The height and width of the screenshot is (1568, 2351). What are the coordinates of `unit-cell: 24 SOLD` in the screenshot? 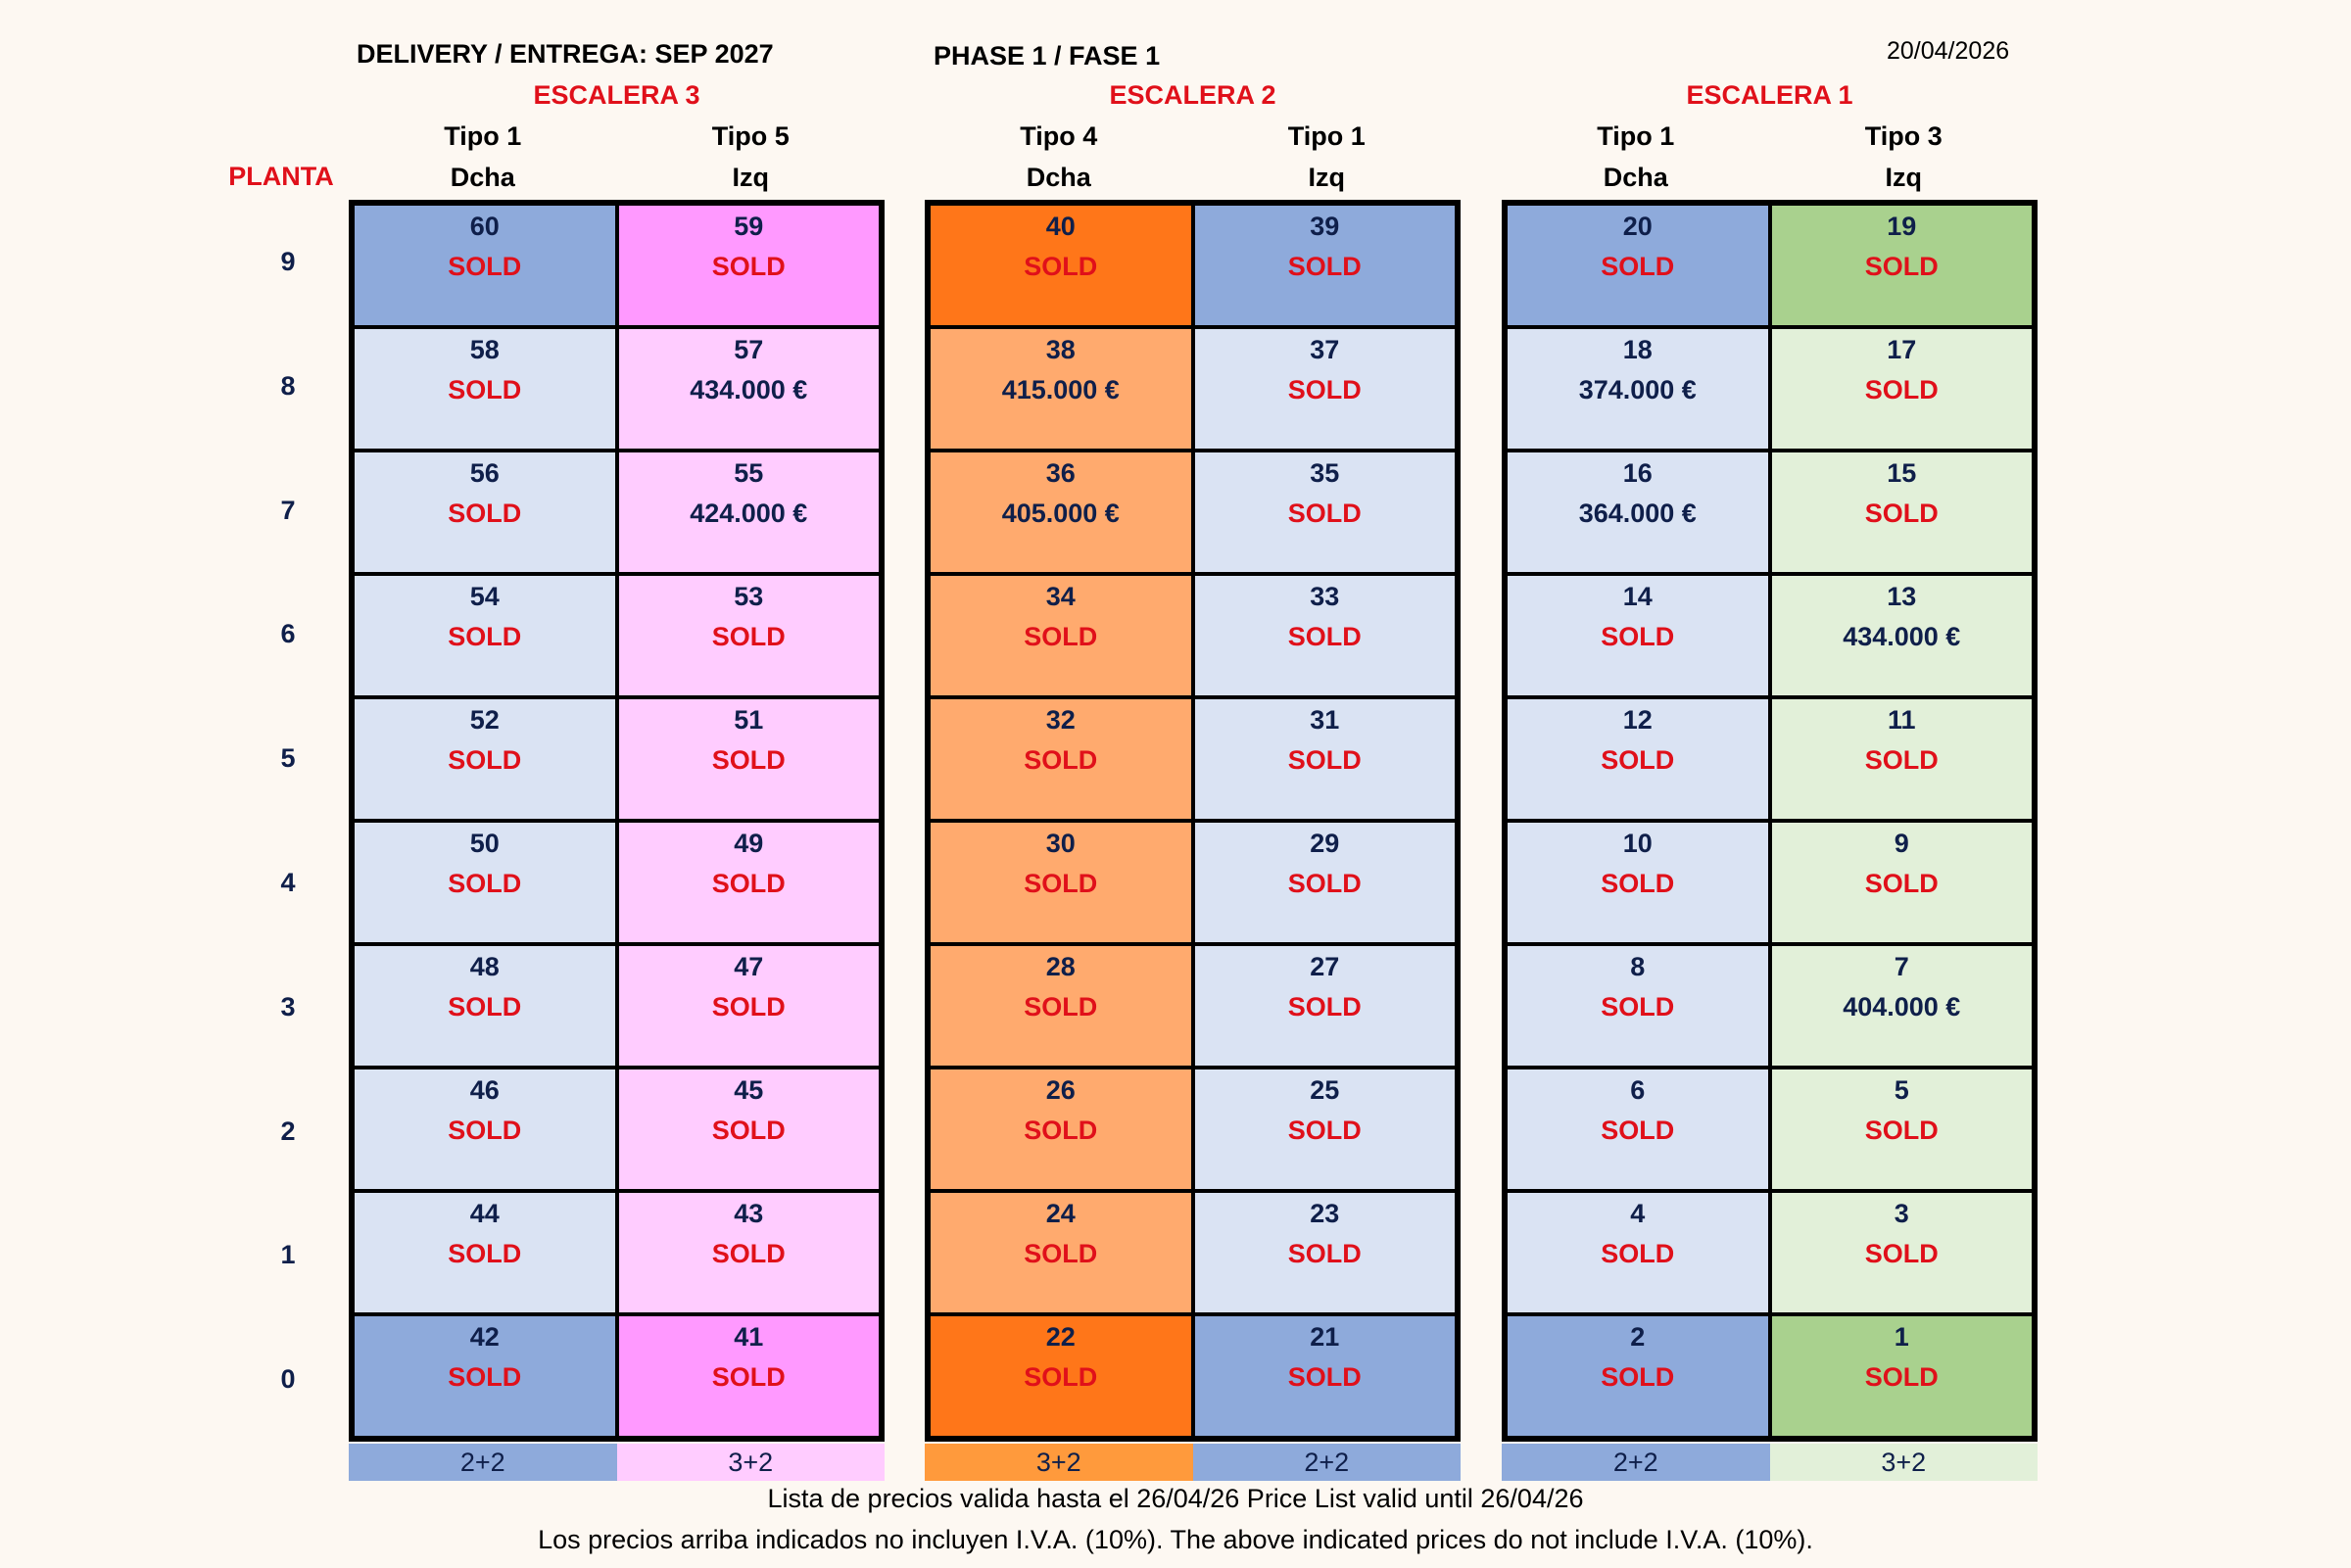 It's located at (1061, 1252).